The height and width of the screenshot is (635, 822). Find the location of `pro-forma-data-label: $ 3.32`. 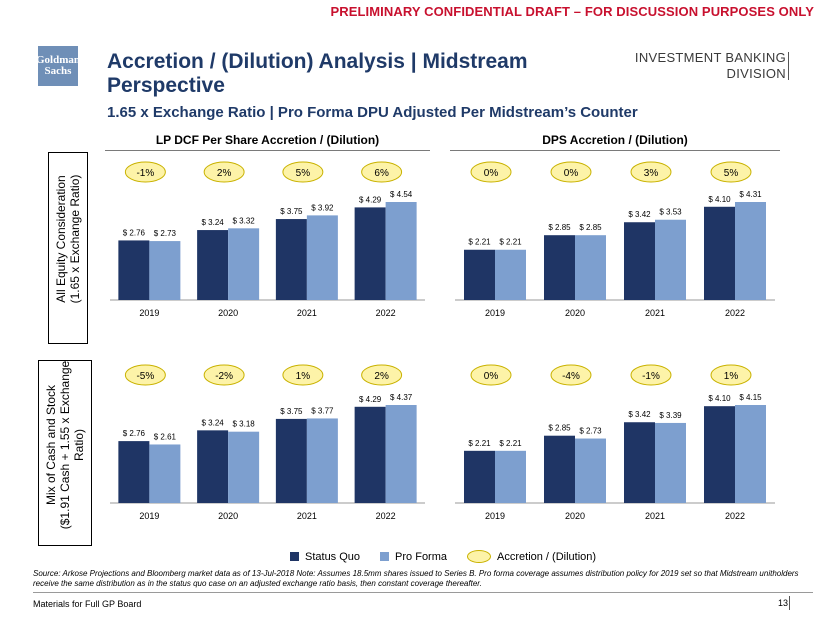

pro-forma-data-label: $ 3.32 is located at coordinates (244, 220).